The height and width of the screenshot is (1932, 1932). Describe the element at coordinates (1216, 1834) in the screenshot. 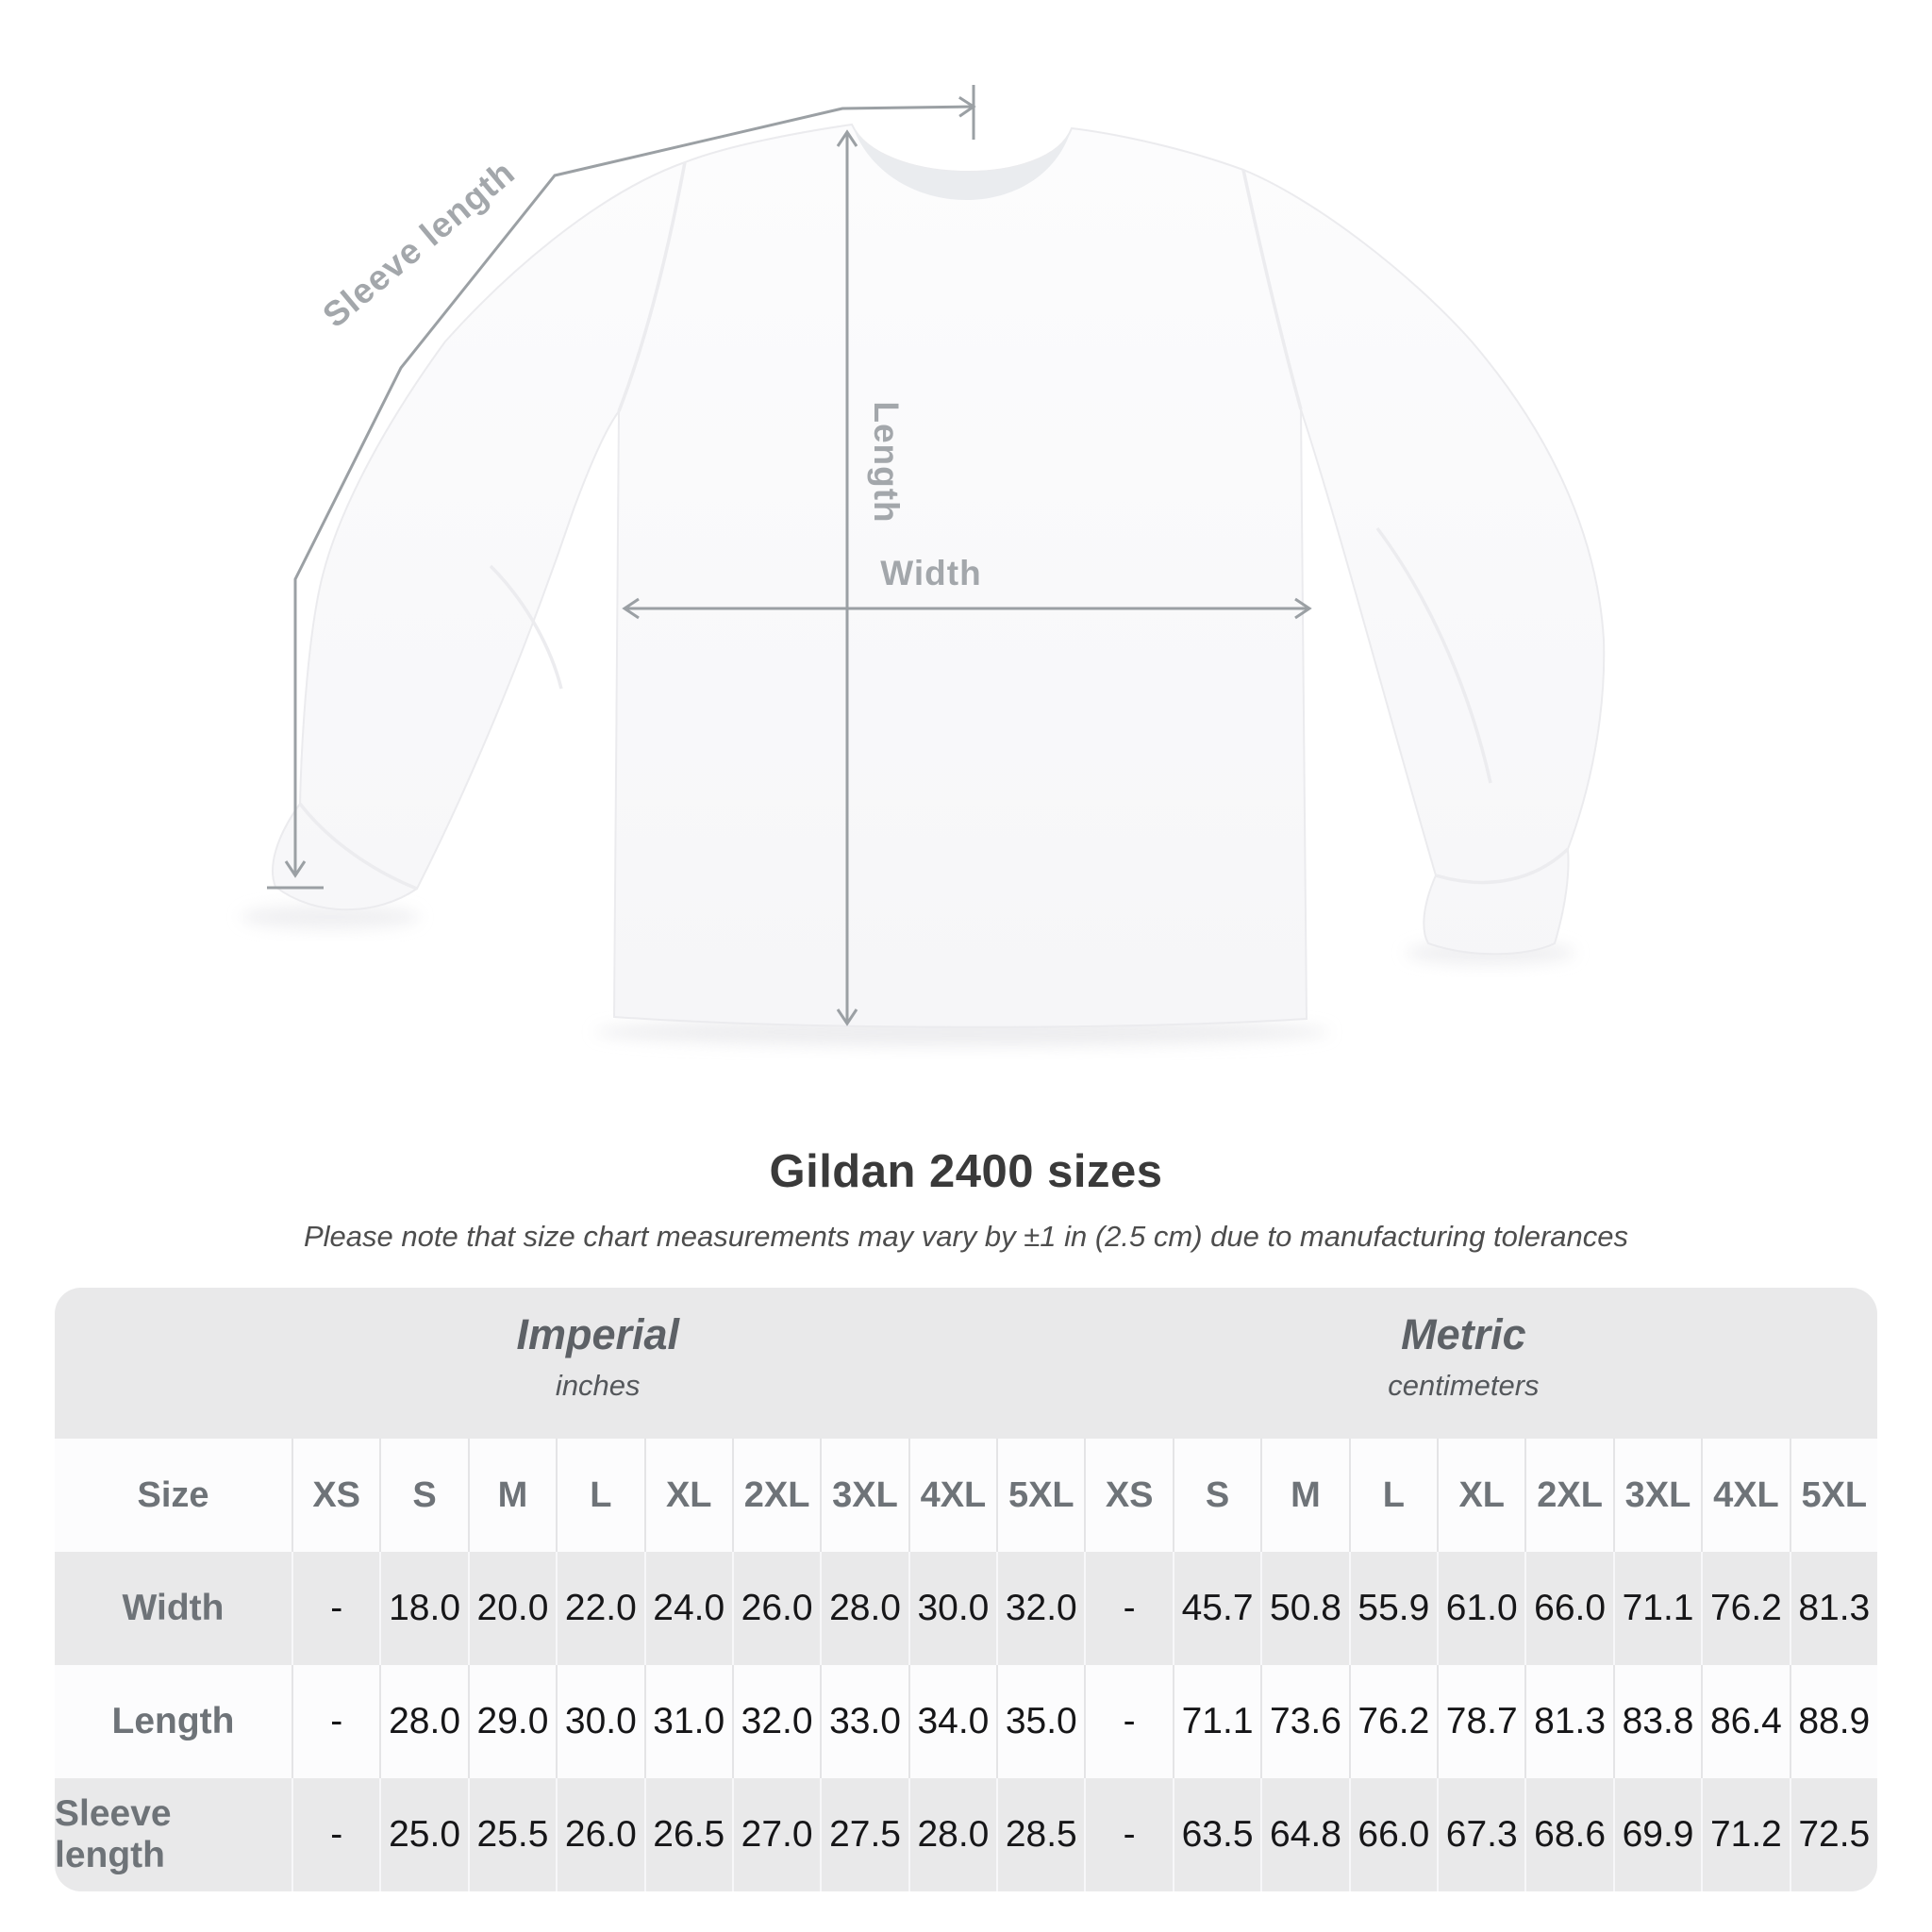

I see `size-value-cell: 63.5` at that location.